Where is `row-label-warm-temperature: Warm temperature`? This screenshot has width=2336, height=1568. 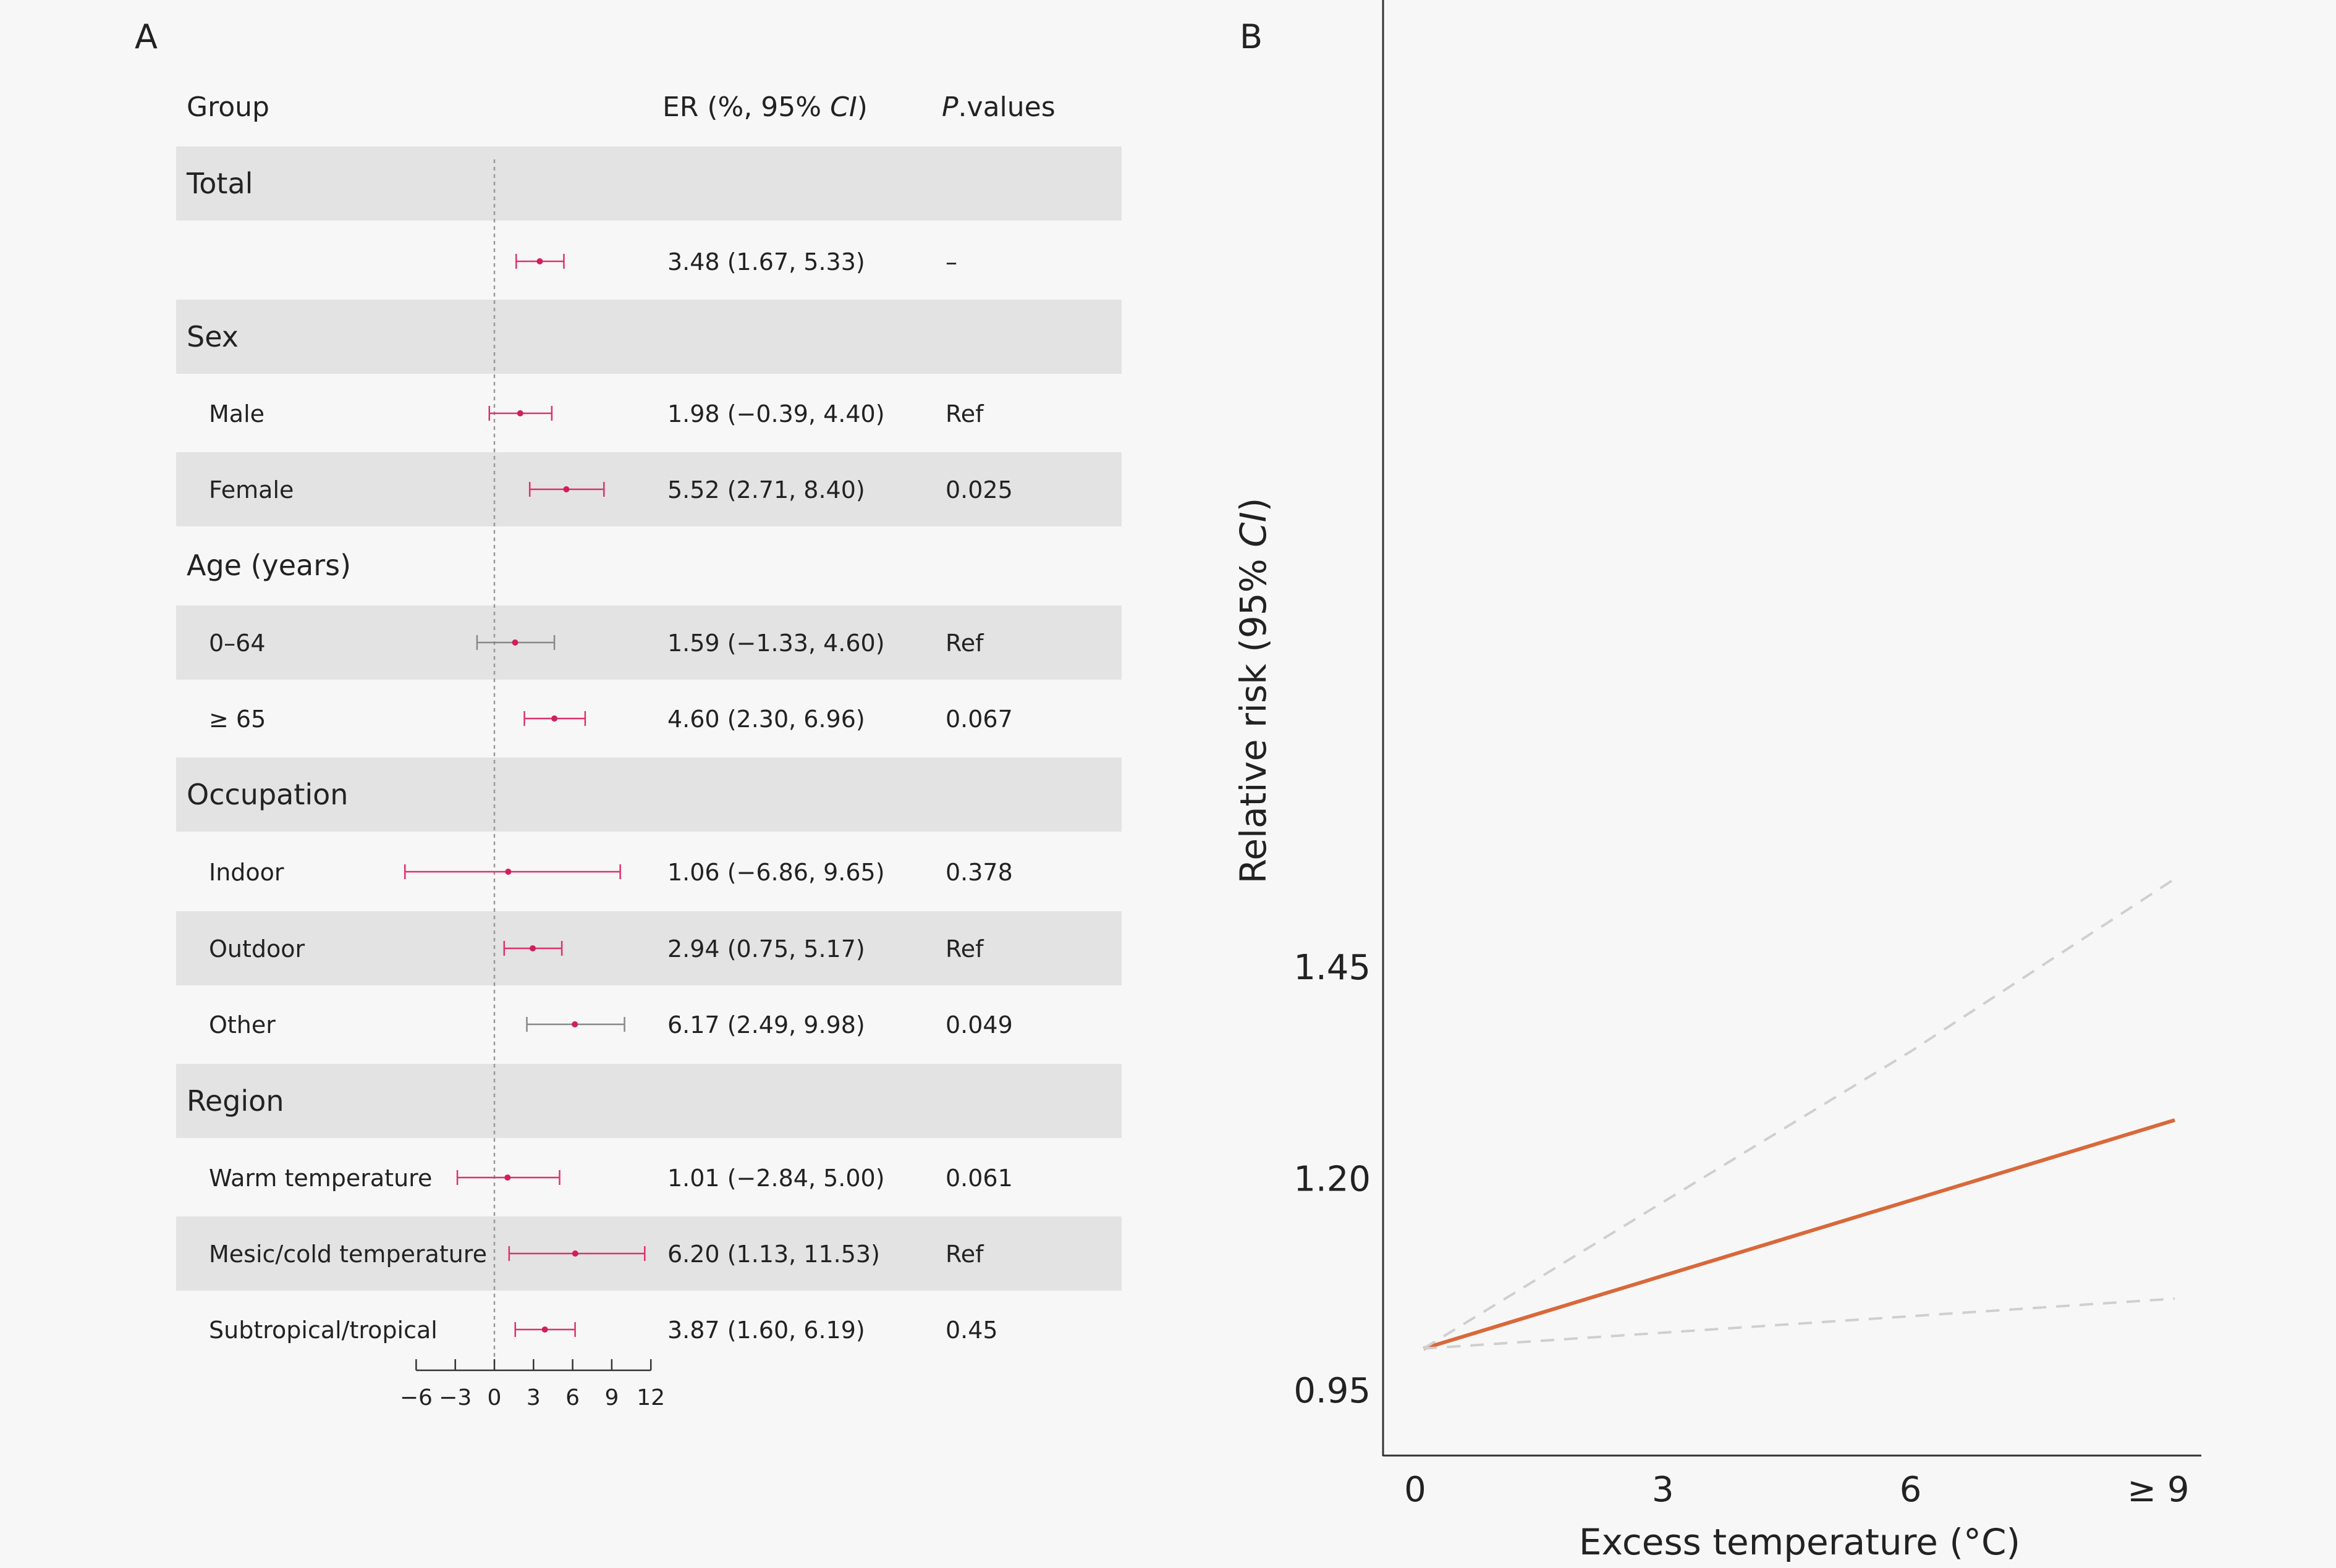
row-label-warm-temperature: Warm temperature is located at coordinates (320, 1178).